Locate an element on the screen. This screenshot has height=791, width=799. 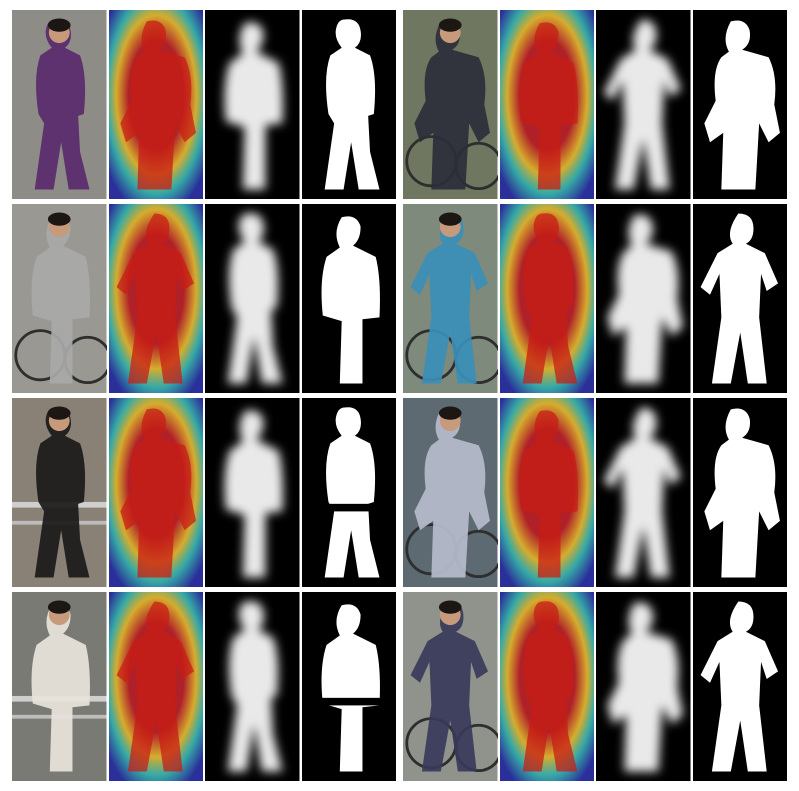
column-divider is located at coordinates (400, 395).